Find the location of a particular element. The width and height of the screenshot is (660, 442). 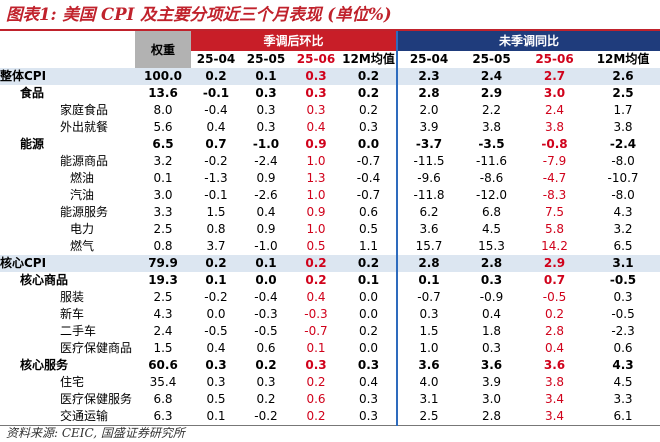

yoy-value: 3.8 is located at coordinates (491, 127).